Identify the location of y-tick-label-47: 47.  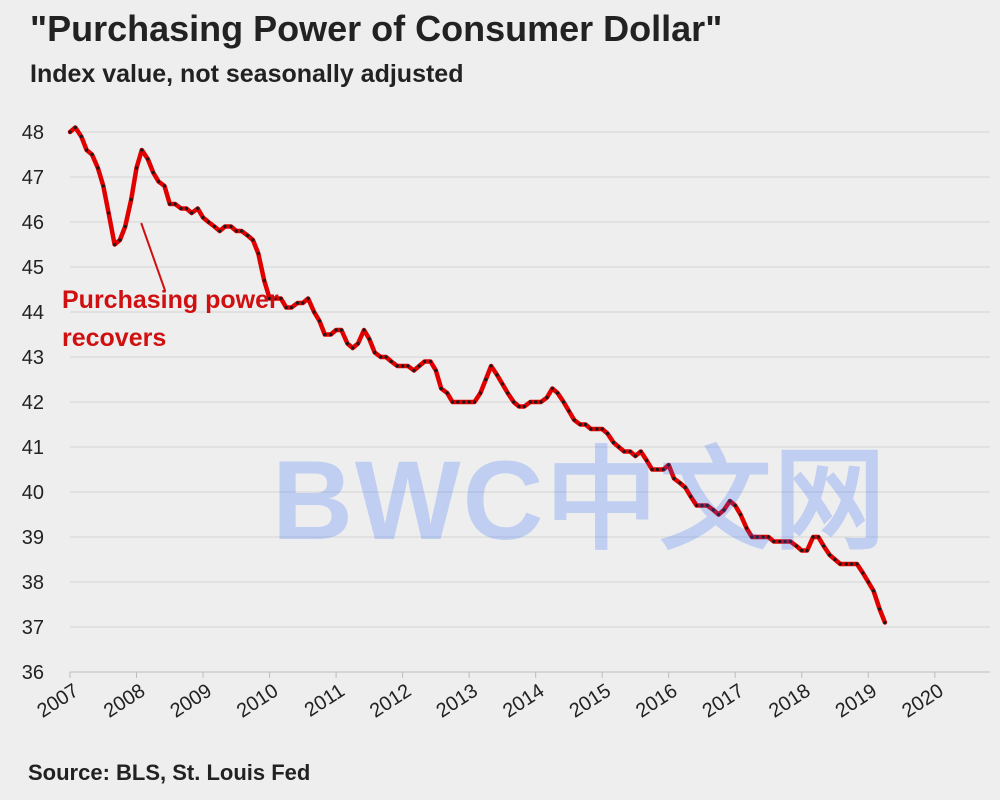
(33, 178).